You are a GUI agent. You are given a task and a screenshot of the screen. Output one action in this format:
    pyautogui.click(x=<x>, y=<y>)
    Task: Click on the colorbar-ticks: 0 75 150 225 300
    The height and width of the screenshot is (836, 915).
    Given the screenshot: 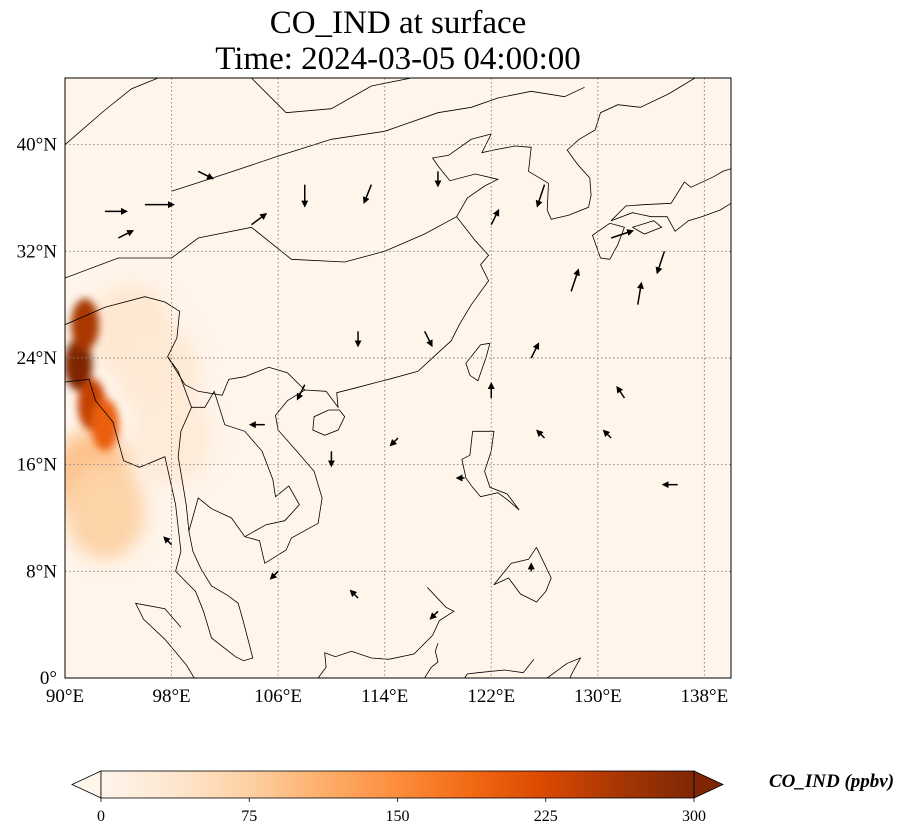 What is the action you would take?
    pyautogui.click(x=401, y=811)
    